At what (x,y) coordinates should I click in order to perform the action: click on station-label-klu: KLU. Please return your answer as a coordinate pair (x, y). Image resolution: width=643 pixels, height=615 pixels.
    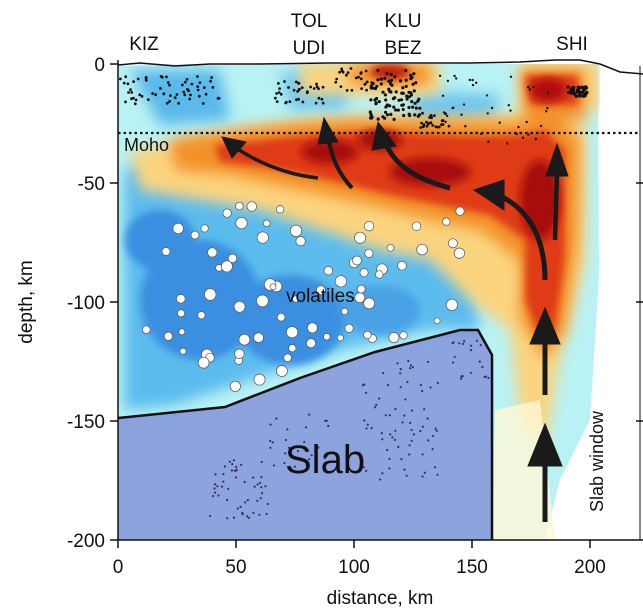
    Looking at the image, I should click on (403, 21).